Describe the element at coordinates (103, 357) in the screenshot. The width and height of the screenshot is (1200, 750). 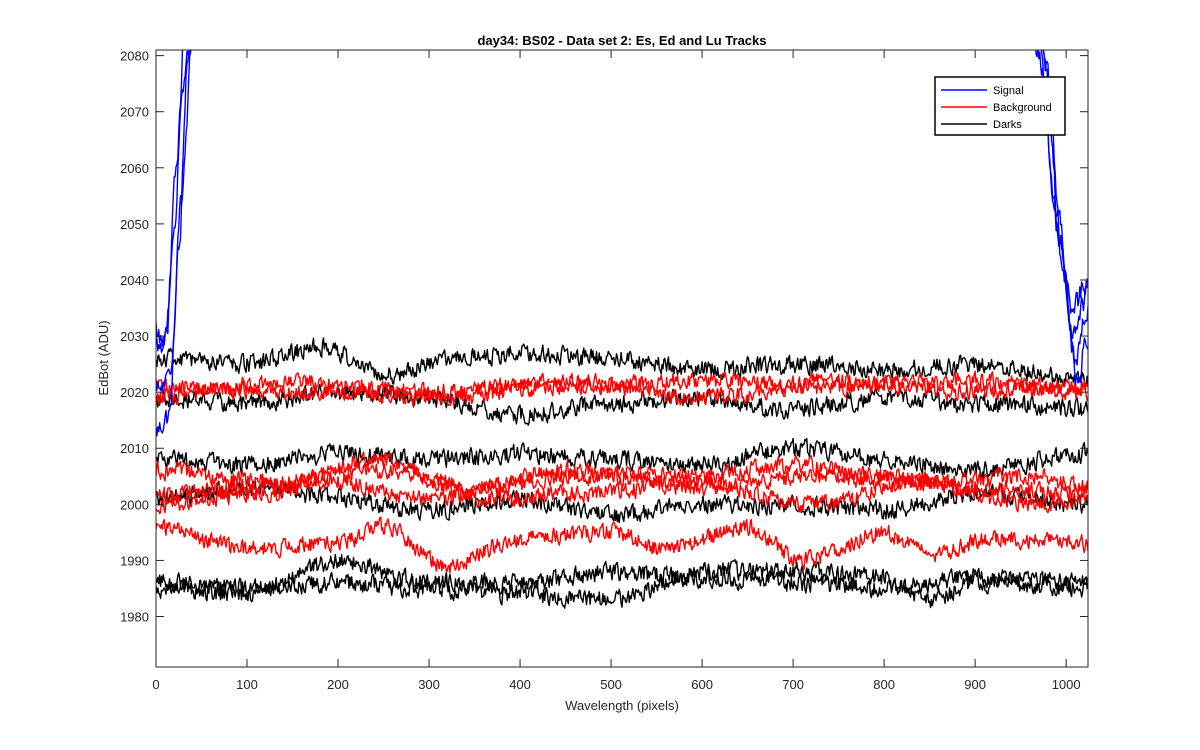
I see `y-axis-label: EdBot (ADU)` at that location.